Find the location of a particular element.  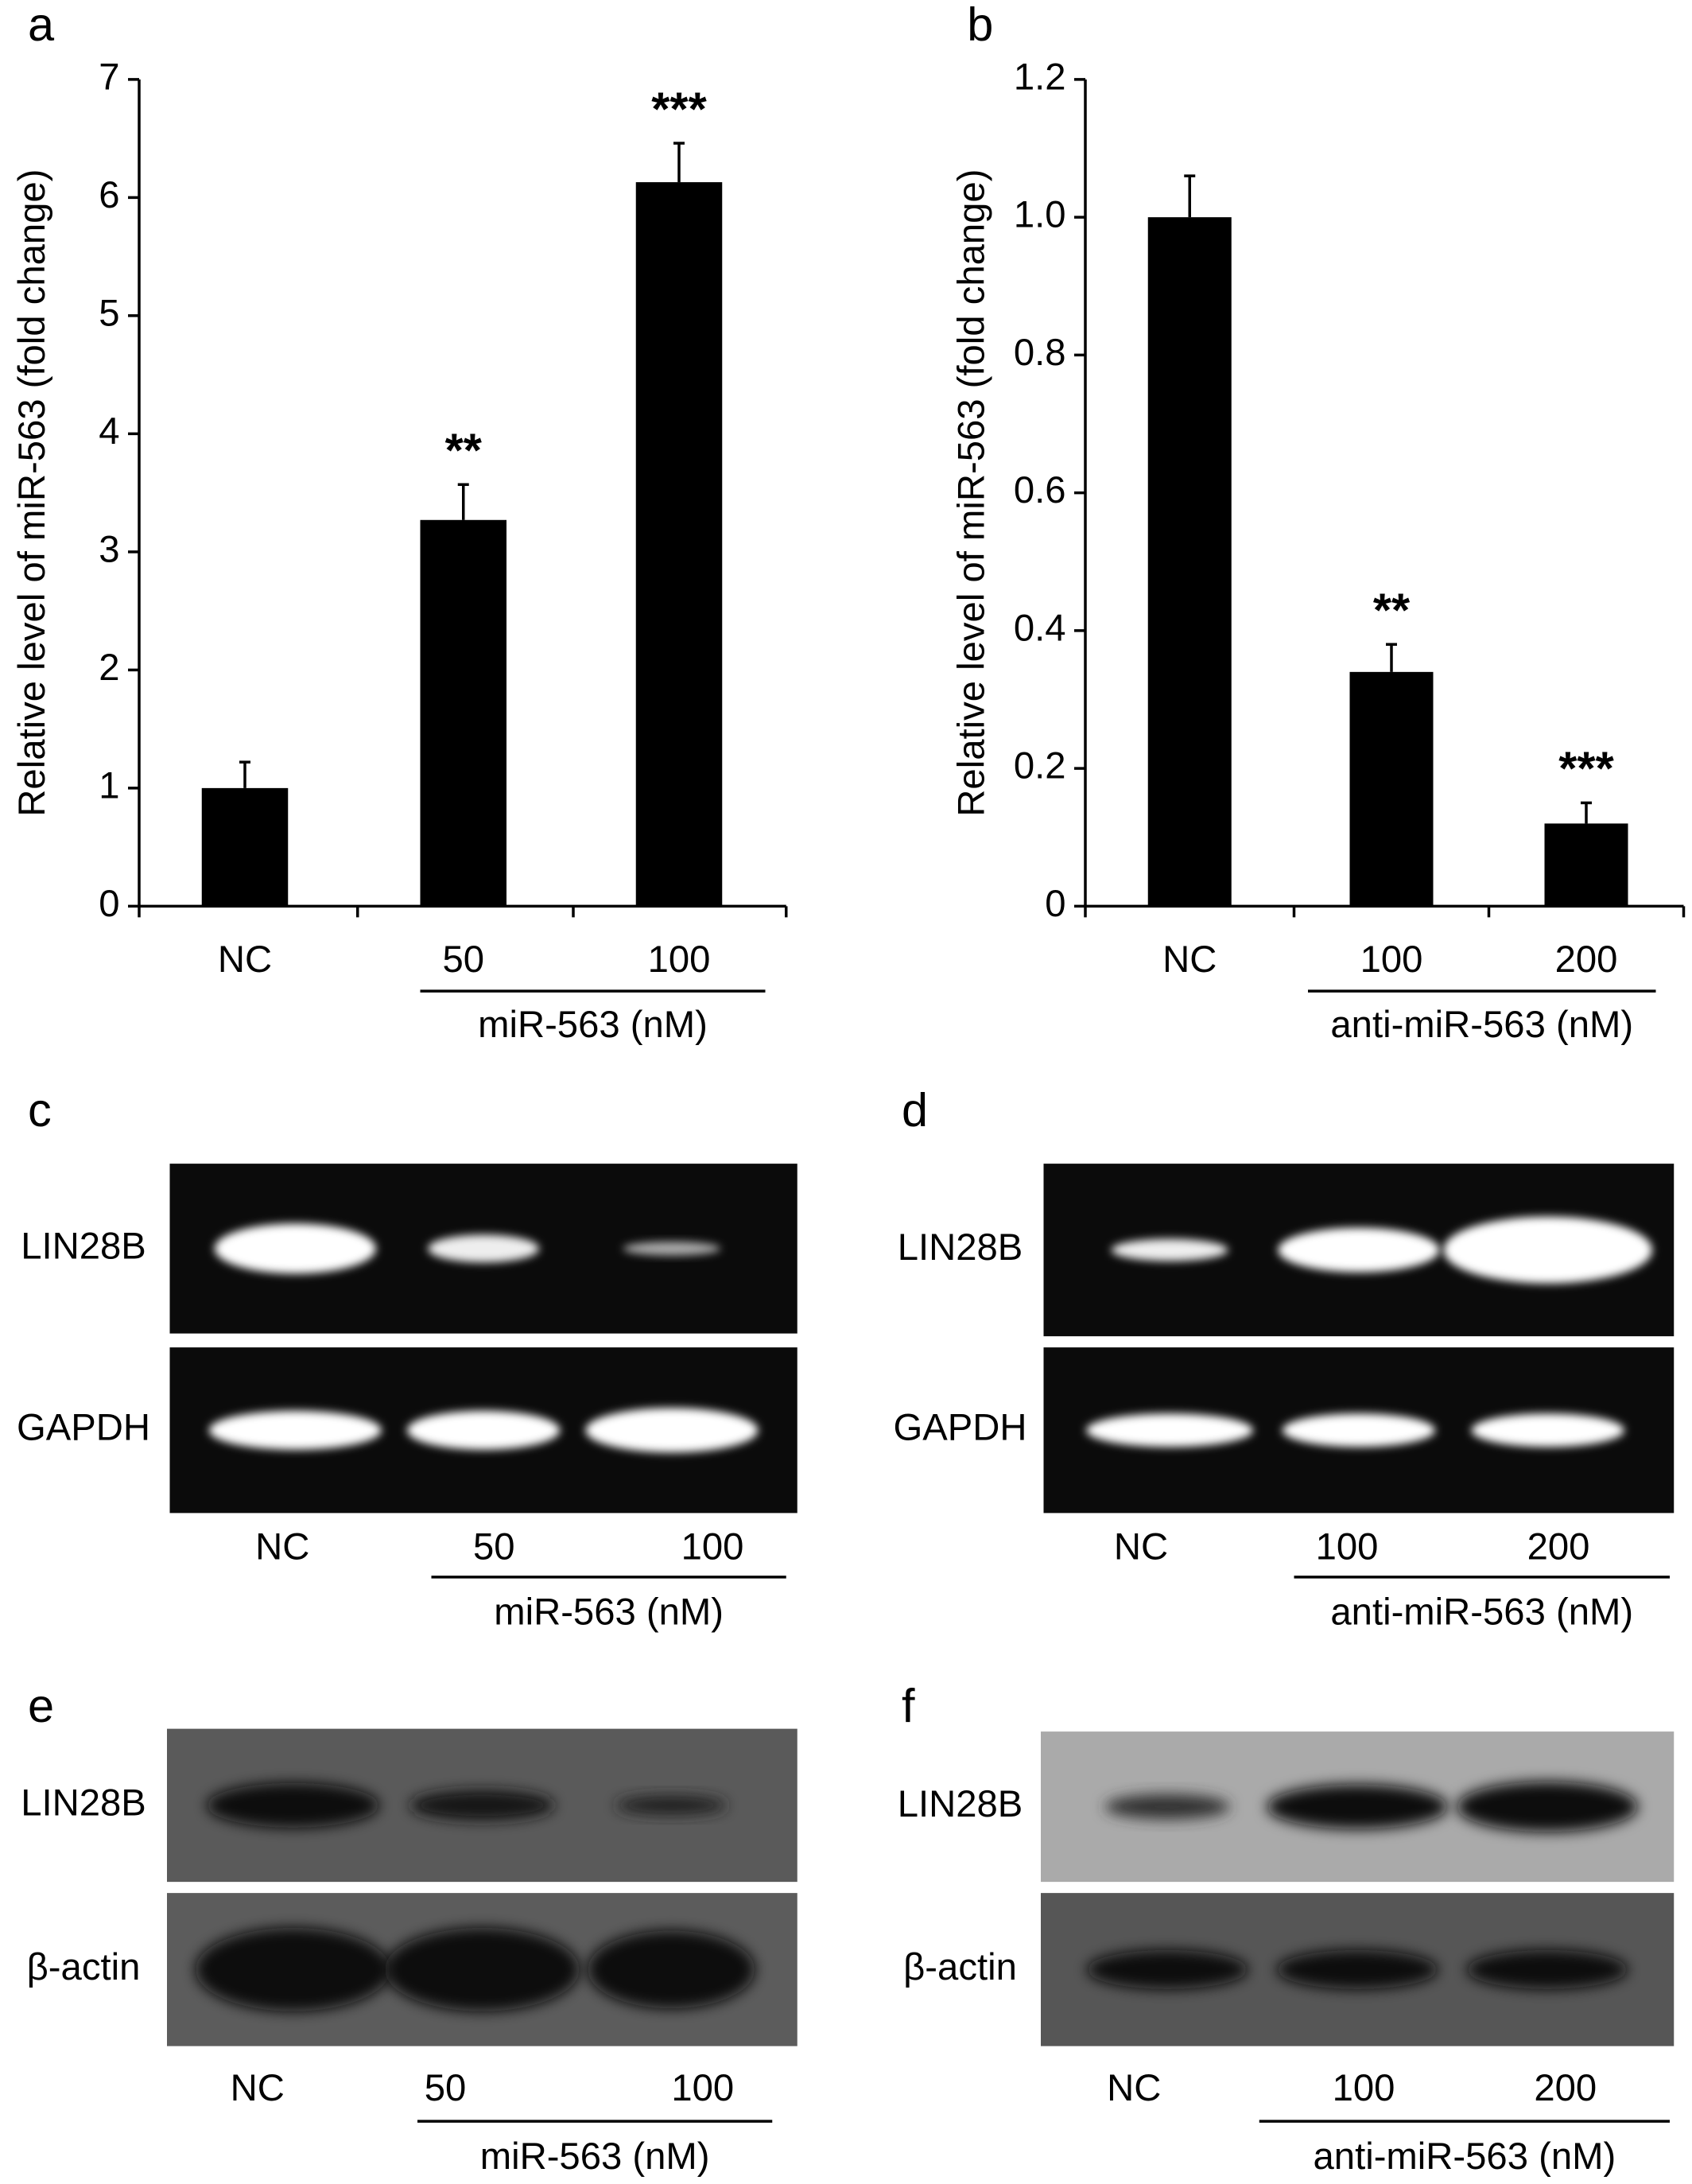

y-tick-label: 2 is located at coordinates (109, 668).